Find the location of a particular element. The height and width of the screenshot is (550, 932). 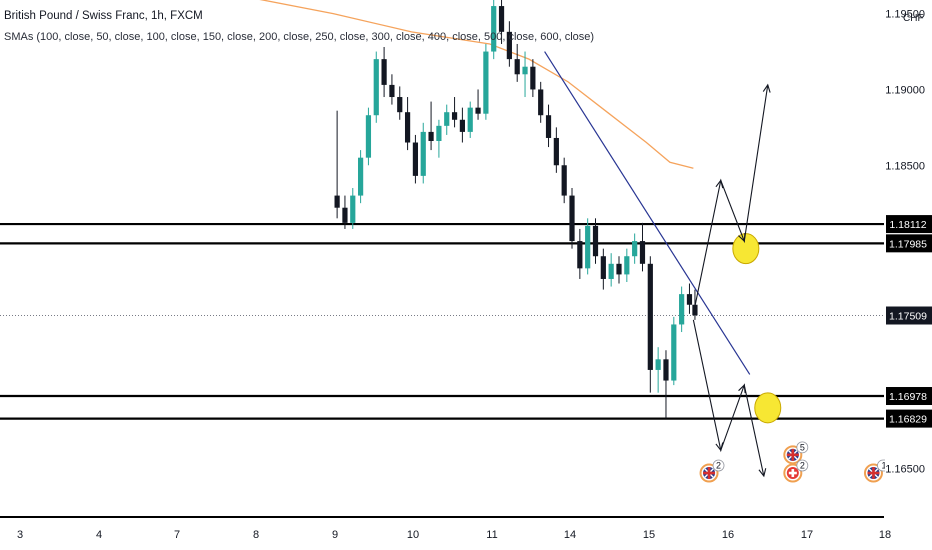

price-tick-label: 1.19500 is located at coordinates (905, 15).